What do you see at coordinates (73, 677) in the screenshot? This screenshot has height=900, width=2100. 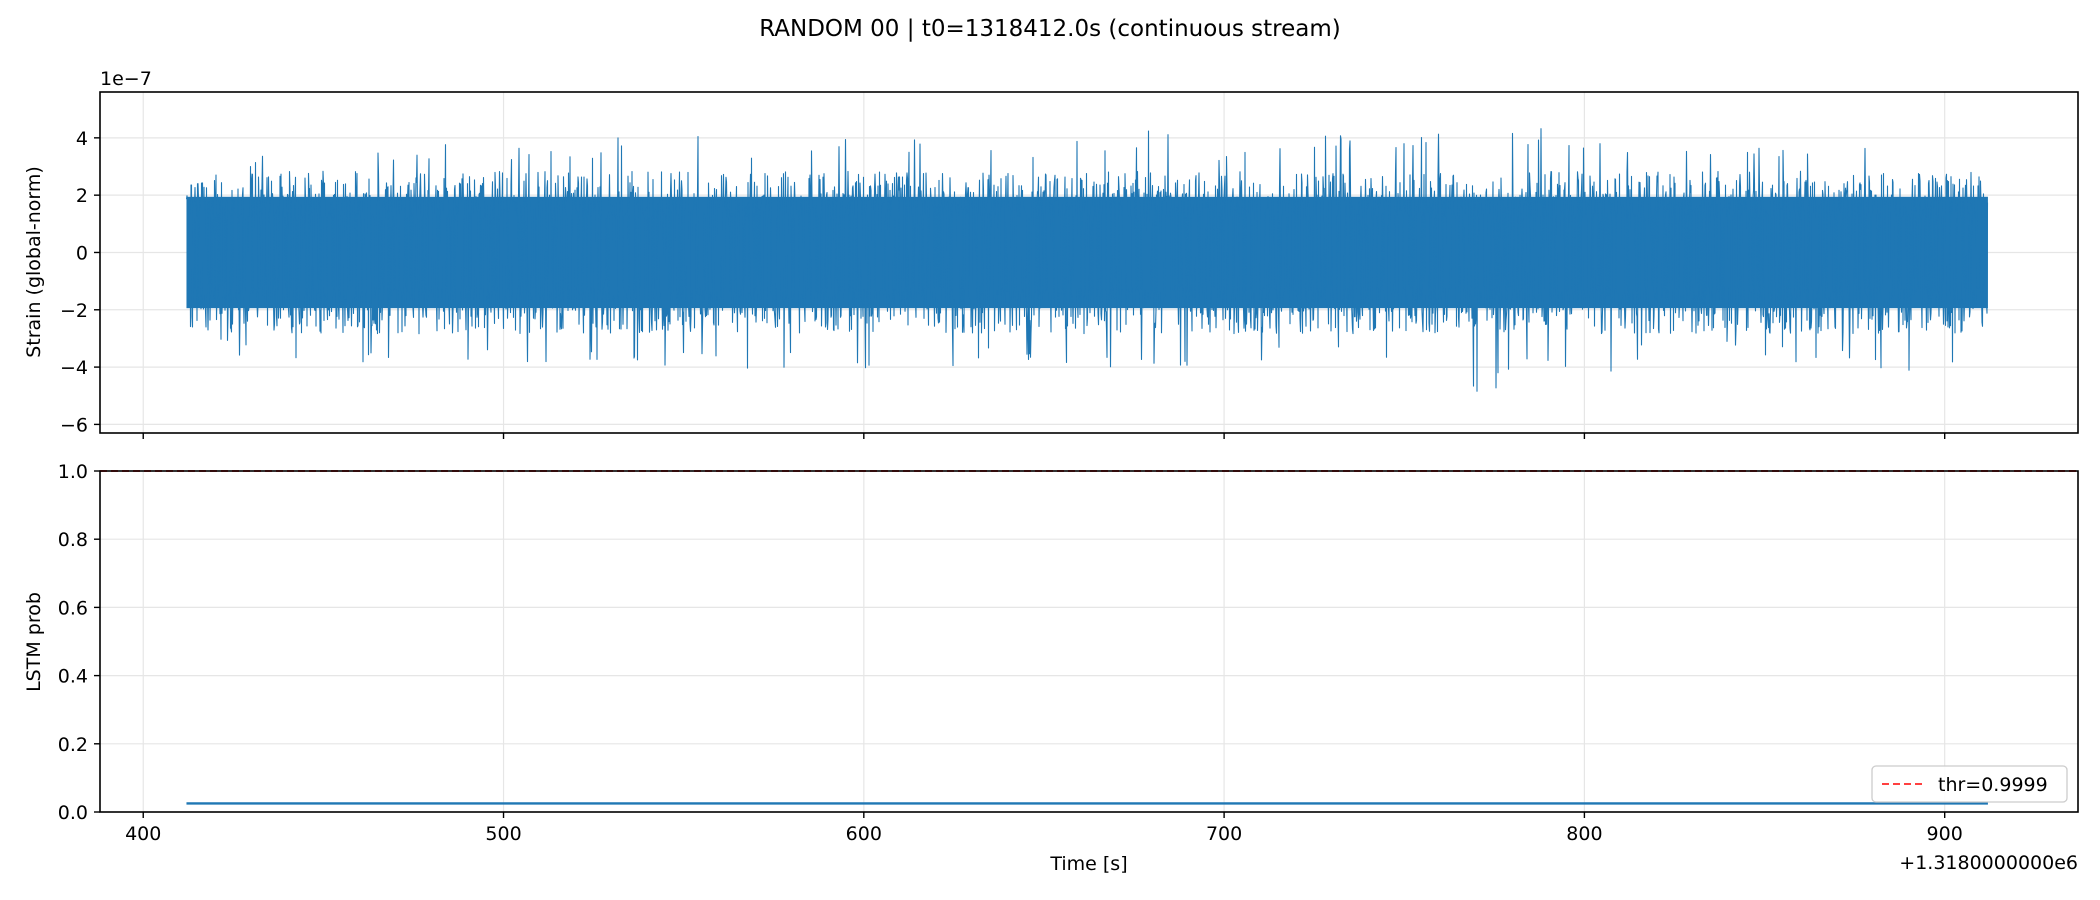 I see `lstm-y-tick-label: 0.4` at bounding box center [73, 677].